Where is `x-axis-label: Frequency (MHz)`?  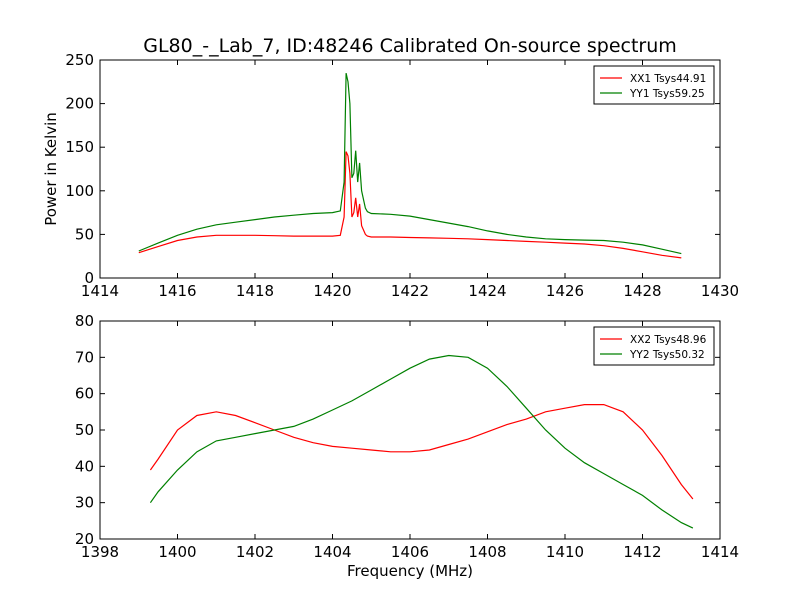
x-axis-label: Frequency (MHz) is located at coordinates (410, 571).